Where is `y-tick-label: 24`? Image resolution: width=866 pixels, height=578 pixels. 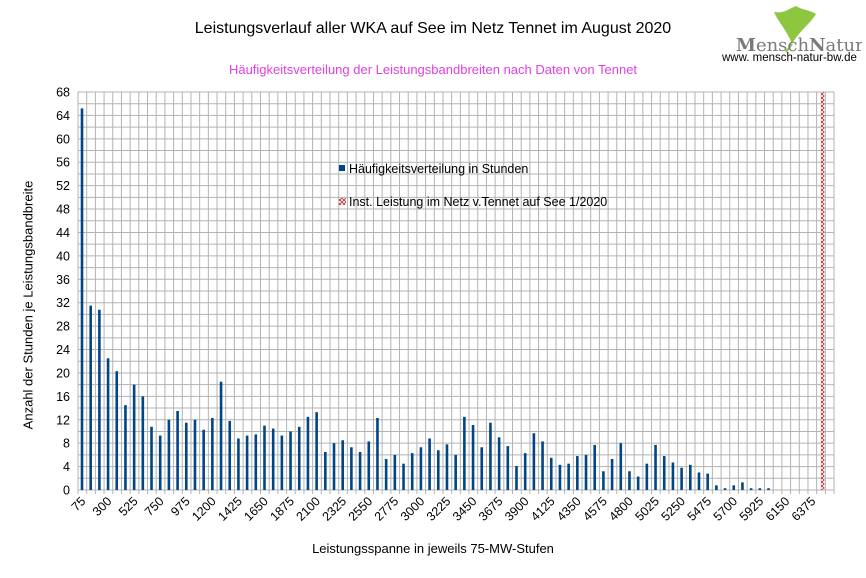
y-tick-label: 24 is located at coordinates (63, 350).